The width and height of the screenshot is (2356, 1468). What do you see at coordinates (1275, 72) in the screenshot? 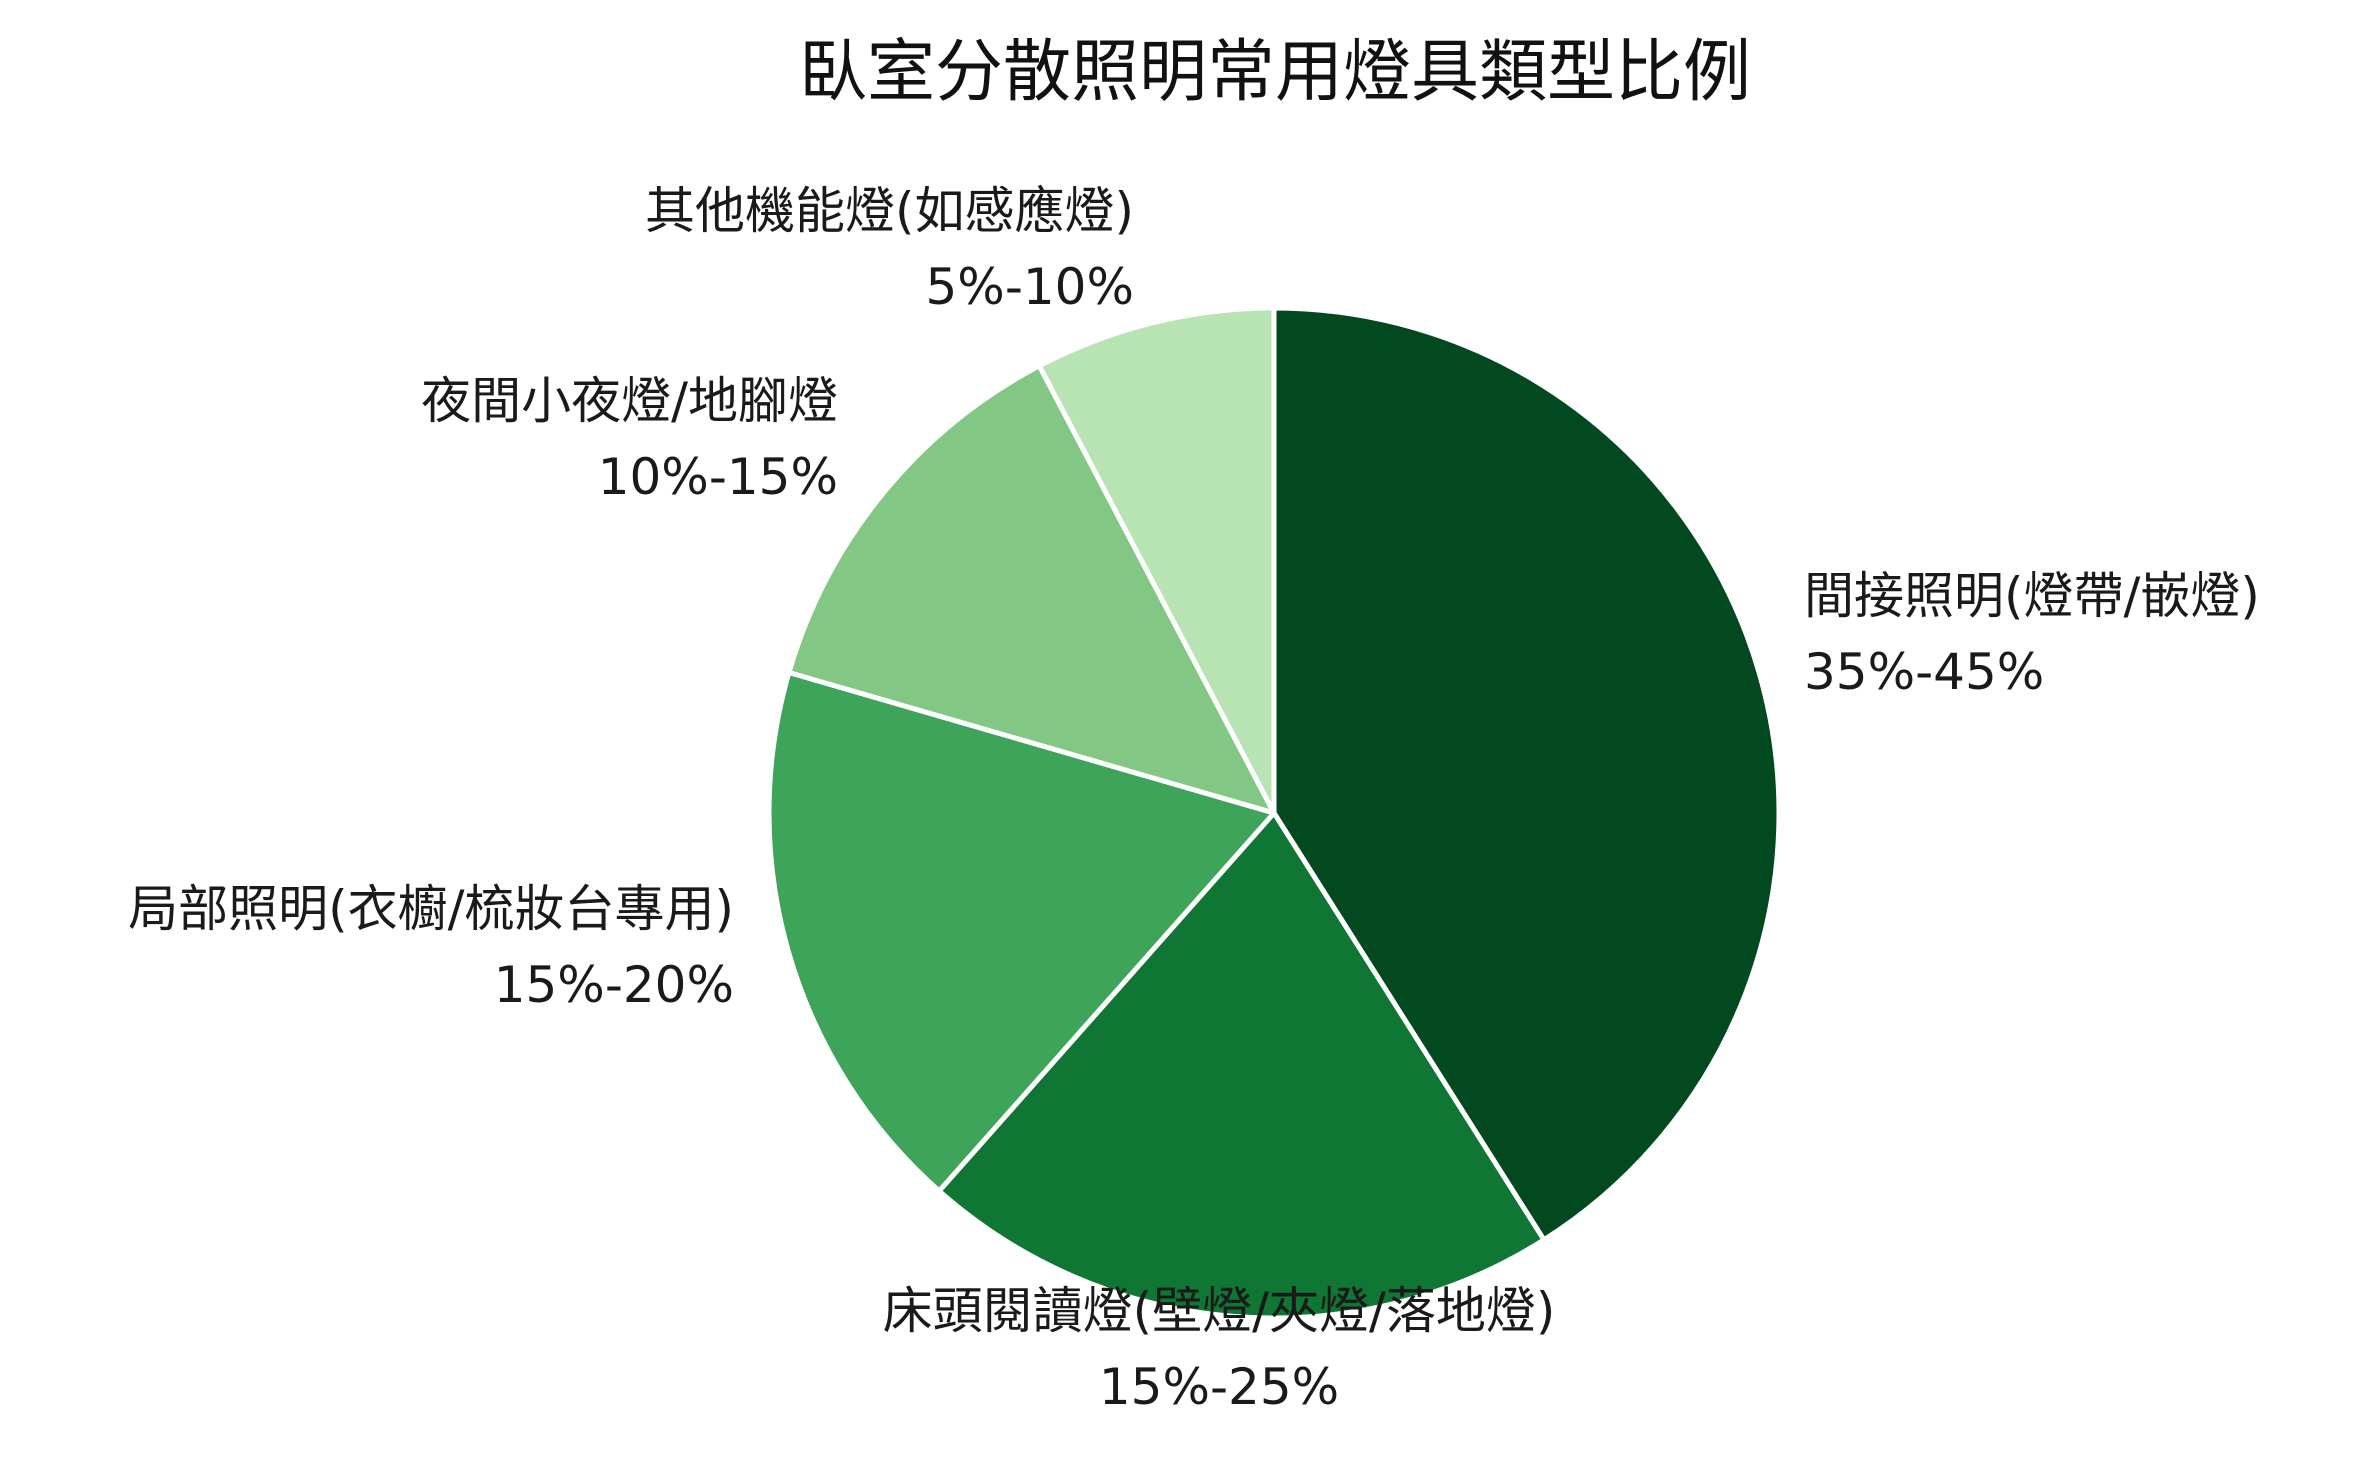
I see `chart-title: 臥室分散照明常用燈具類型比例` at bounding box center [1275, 72].